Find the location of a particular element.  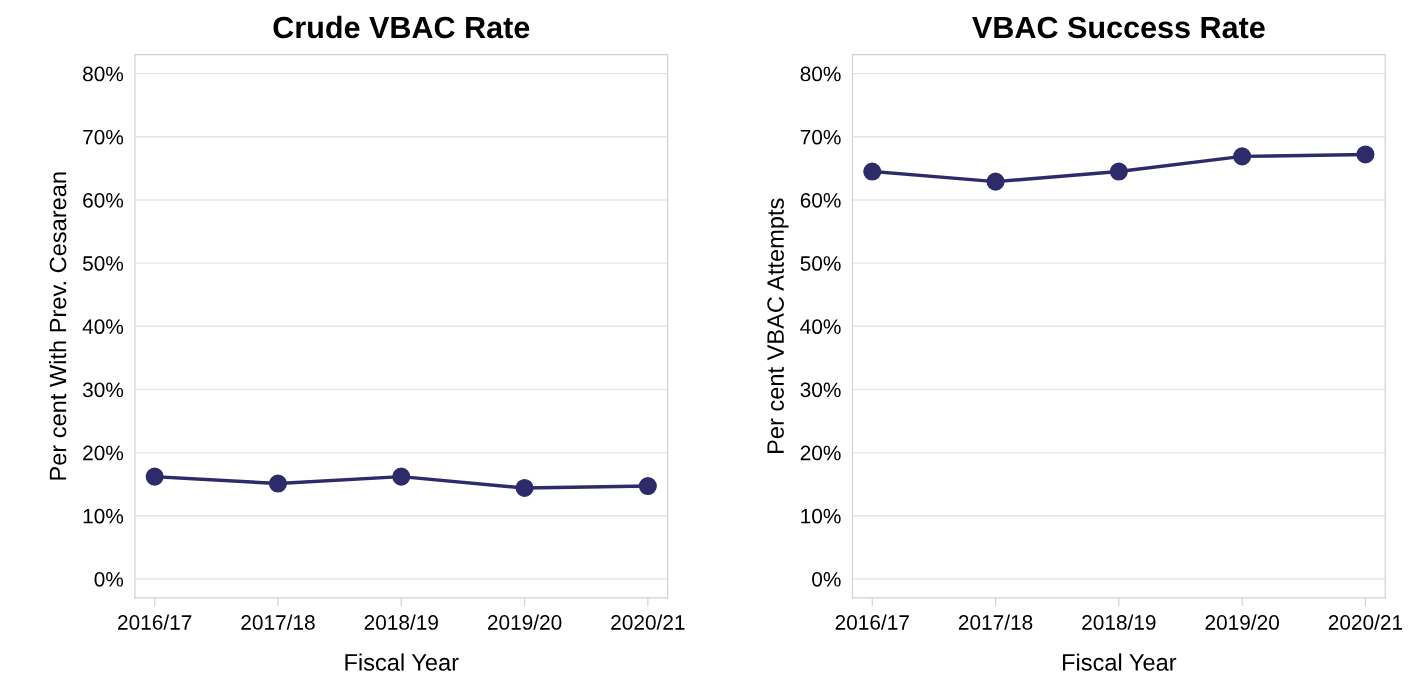

y-axis-title: Per cent With Prev. Cesarean is located at coordinates (58, 326).